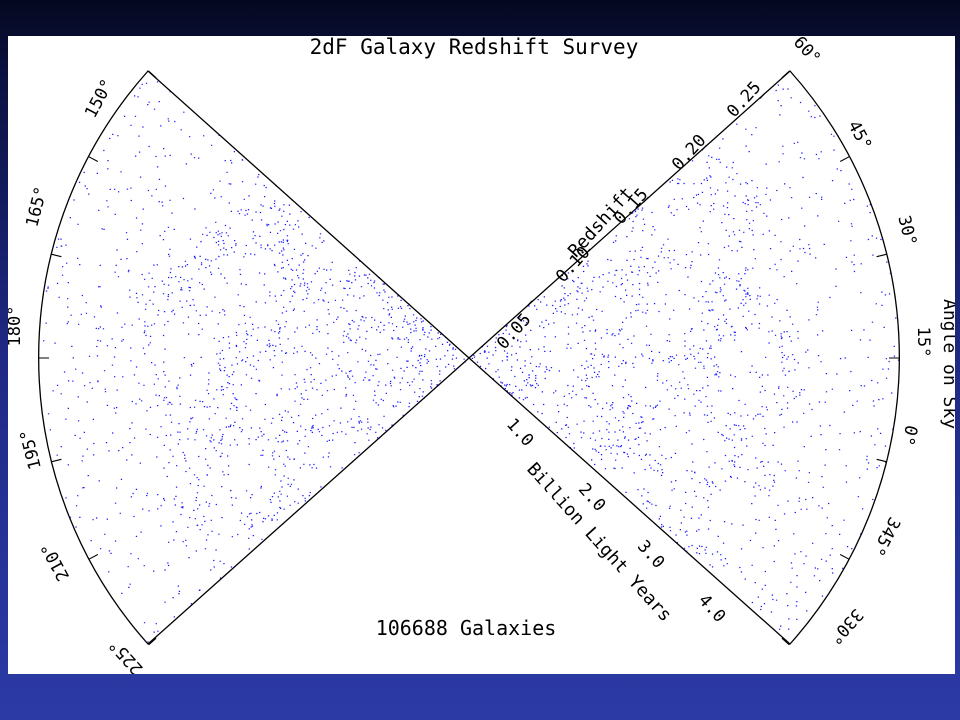 The image size is (960, 720). Describe the element at coordinates (36, 207) in the screenshot. I see `angle-tick-left: 165°` at that location.